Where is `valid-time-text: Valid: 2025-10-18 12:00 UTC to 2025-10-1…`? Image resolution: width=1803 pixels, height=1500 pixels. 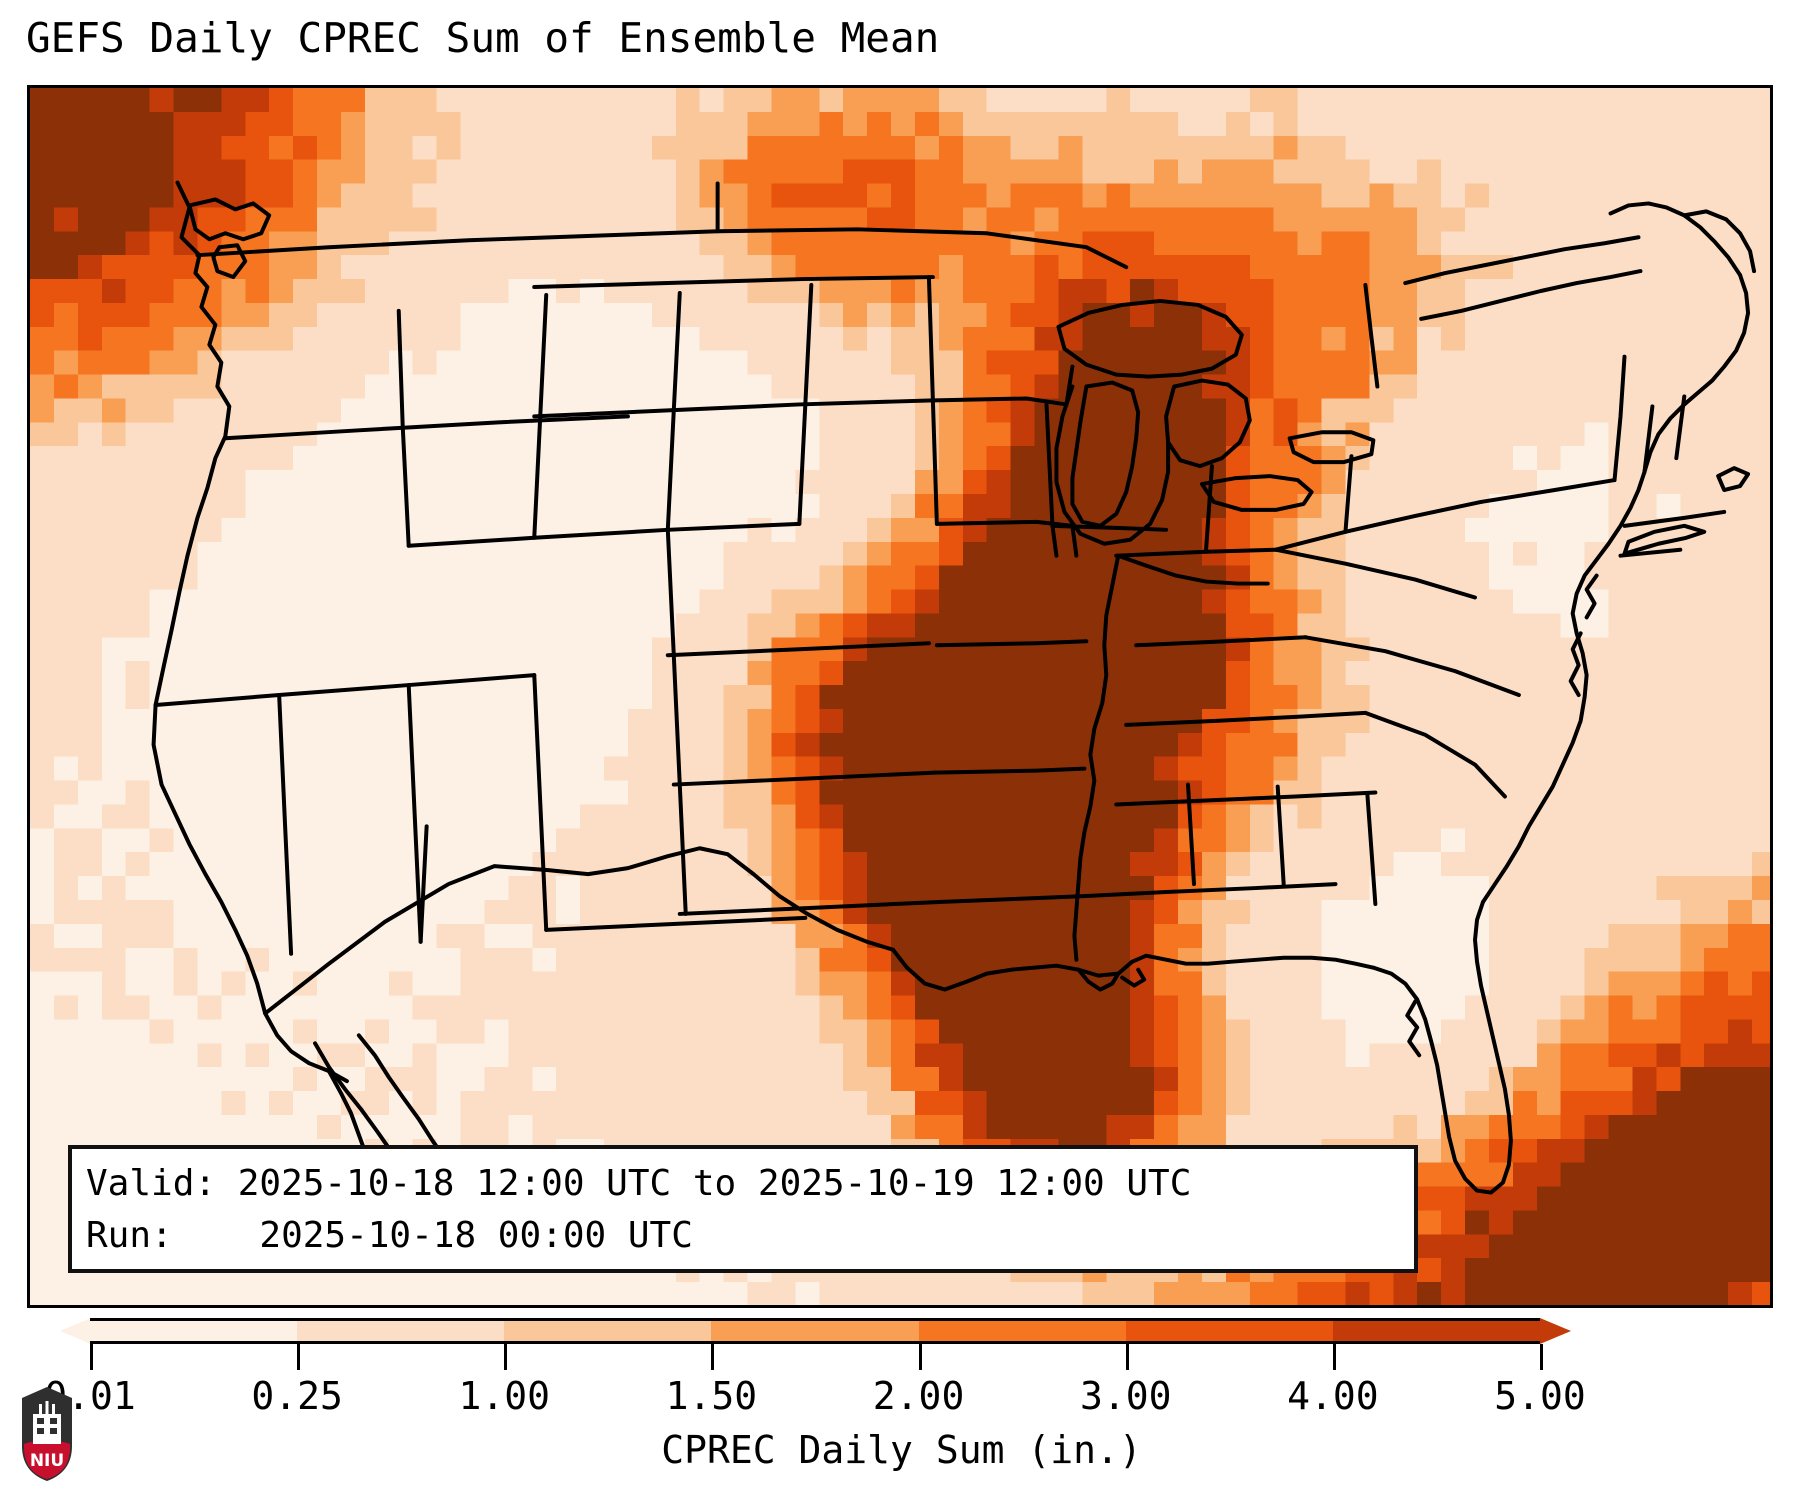 valid-time-text: Valid: 2025-10-18 12:00 UTC to 2025-10-1… is located at coordinates (639, 1183).